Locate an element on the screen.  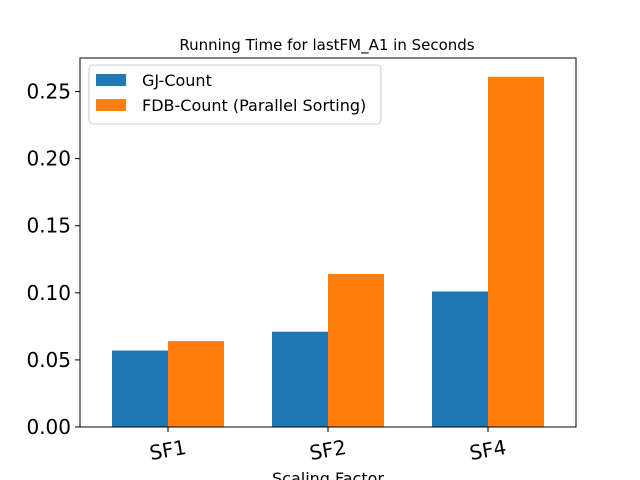
y-tick-label: 0.10 is located at coordinates (48, 293).